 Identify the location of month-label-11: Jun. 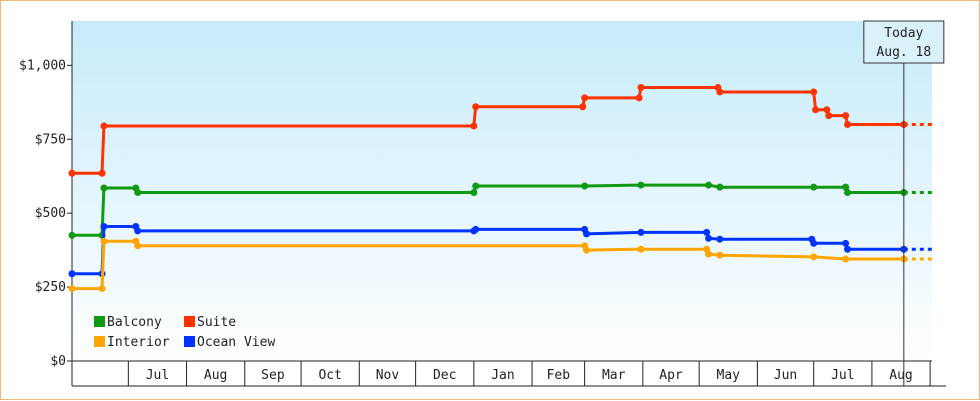
(785, 375).